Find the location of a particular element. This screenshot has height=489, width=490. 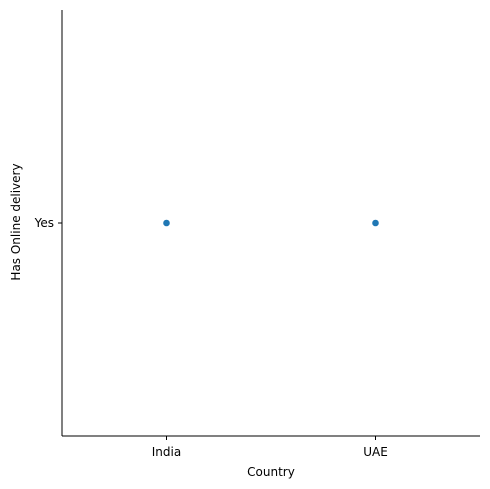

x-axis-label: Country is located at coordinates (271, 472).